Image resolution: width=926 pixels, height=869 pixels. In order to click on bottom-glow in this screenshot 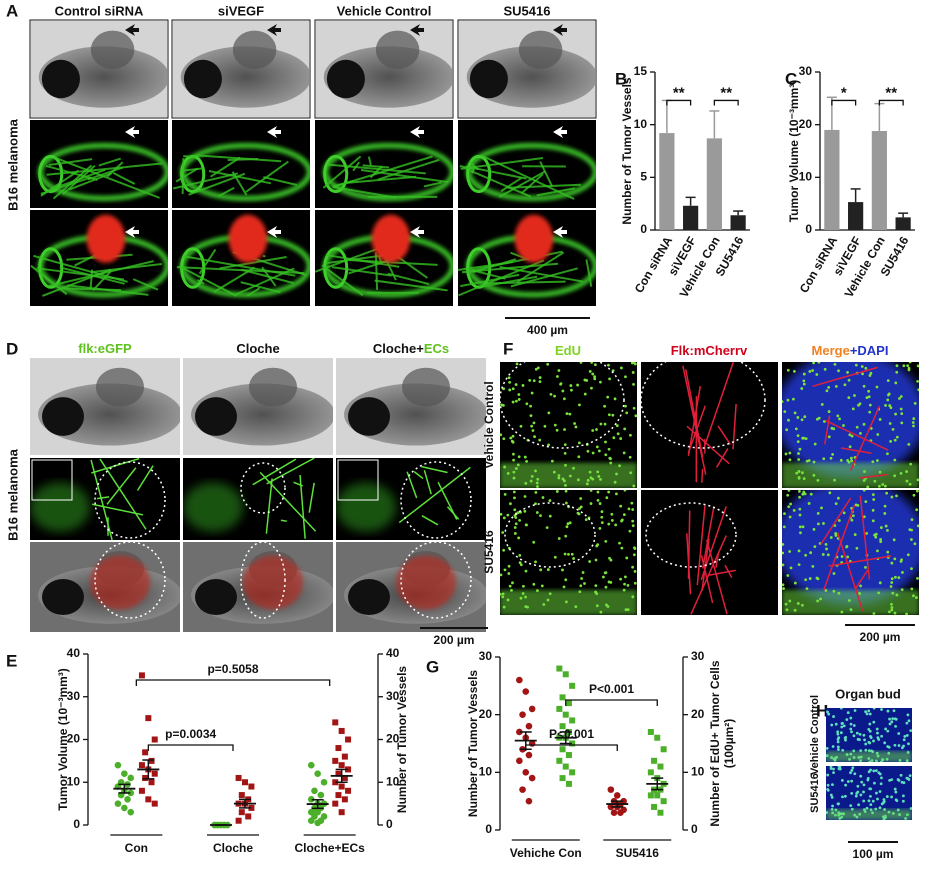, I will do `click(568, 475)`.